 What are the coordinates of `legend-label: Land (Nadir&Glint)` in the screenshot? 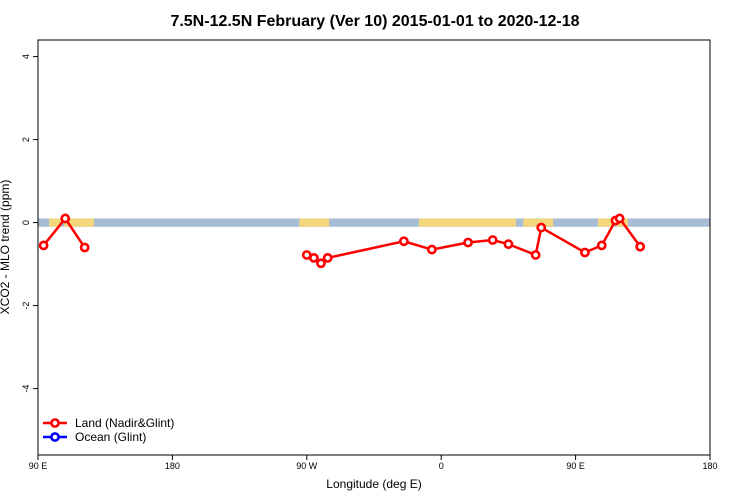 It's located at (124, 423).